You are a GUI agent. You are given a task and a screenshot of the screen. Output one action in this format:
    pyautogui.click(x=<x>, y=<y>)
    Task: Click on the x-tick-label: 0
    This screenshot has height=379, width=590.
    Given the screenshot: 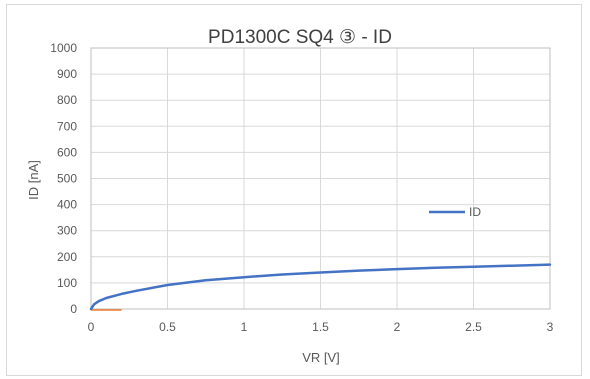 What is the action you would take?
    pyautogui.click(x=91, y=327)
    